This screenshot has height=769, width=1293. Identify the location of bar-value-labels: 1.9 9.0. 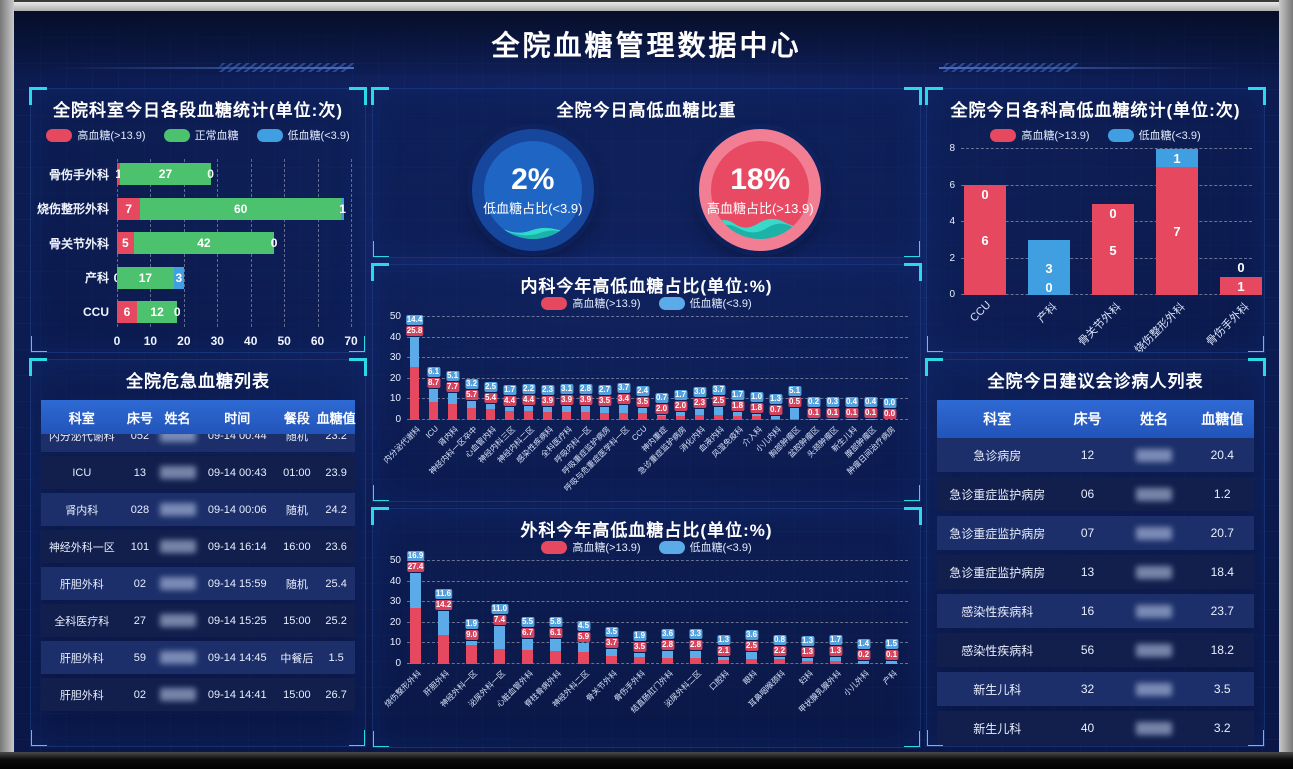
(471, 629).